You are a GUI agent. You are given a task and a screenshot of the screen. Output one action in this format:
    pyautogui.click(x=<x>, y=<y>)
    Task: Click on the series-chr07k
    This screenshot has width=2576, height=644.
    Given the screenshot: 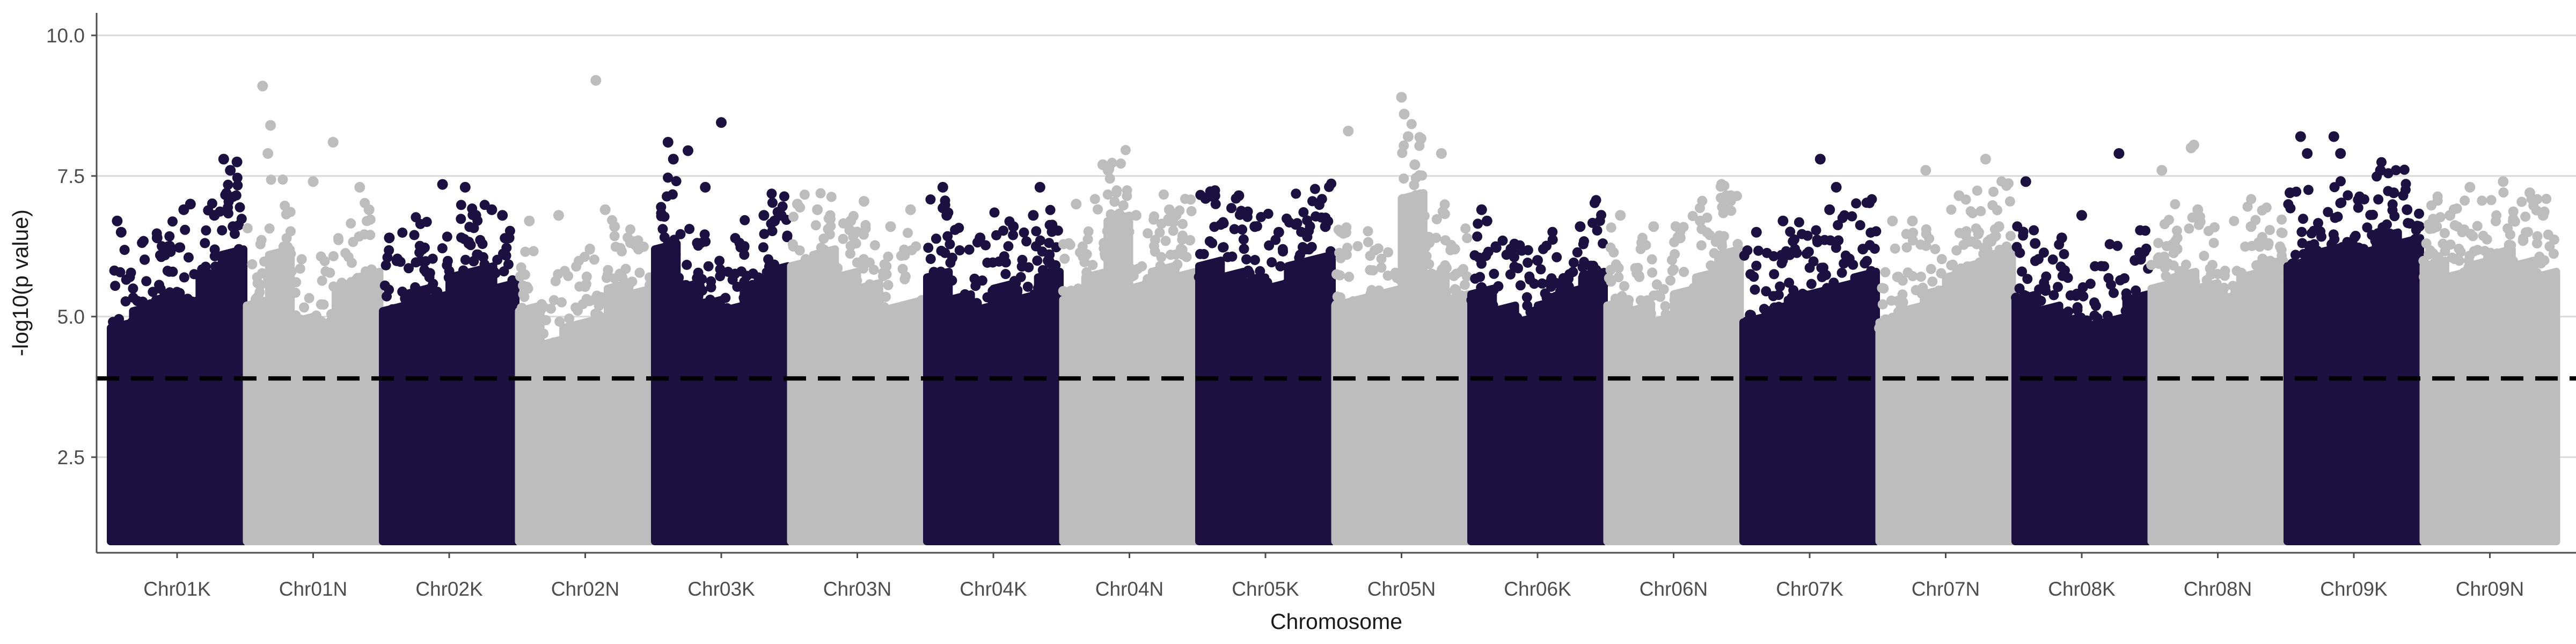 What is the action you would take?
    pyautogui.click(x=1810, y=349)
    